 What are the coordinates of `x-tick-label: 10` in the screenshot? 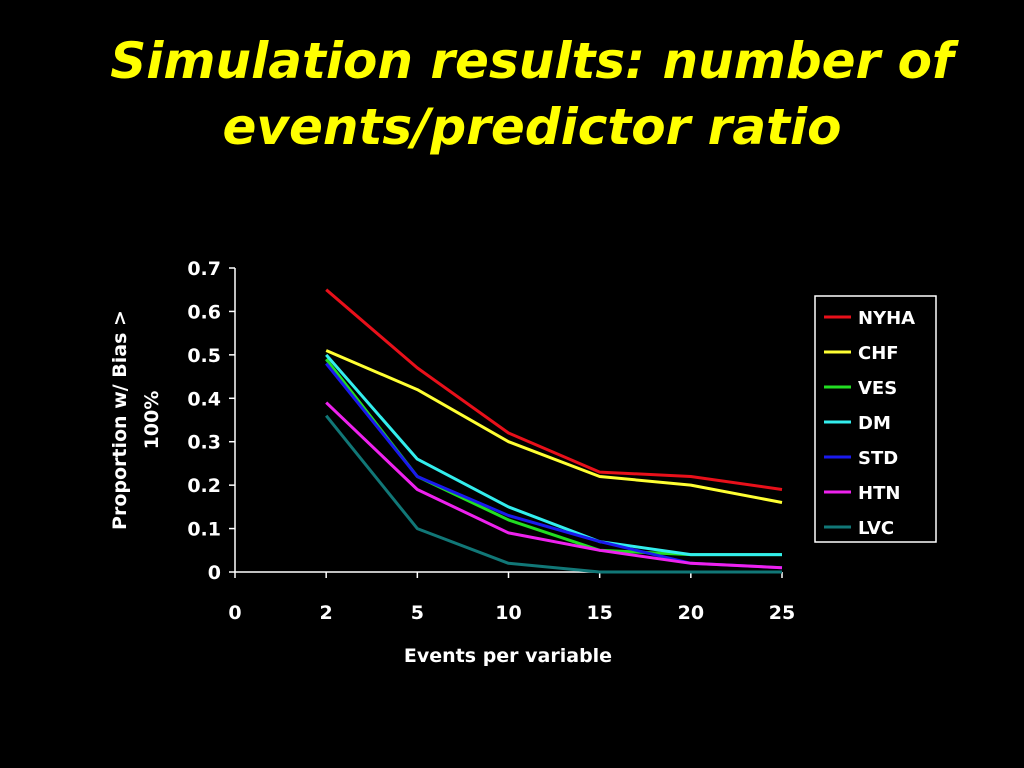 It's located at (508, 613).